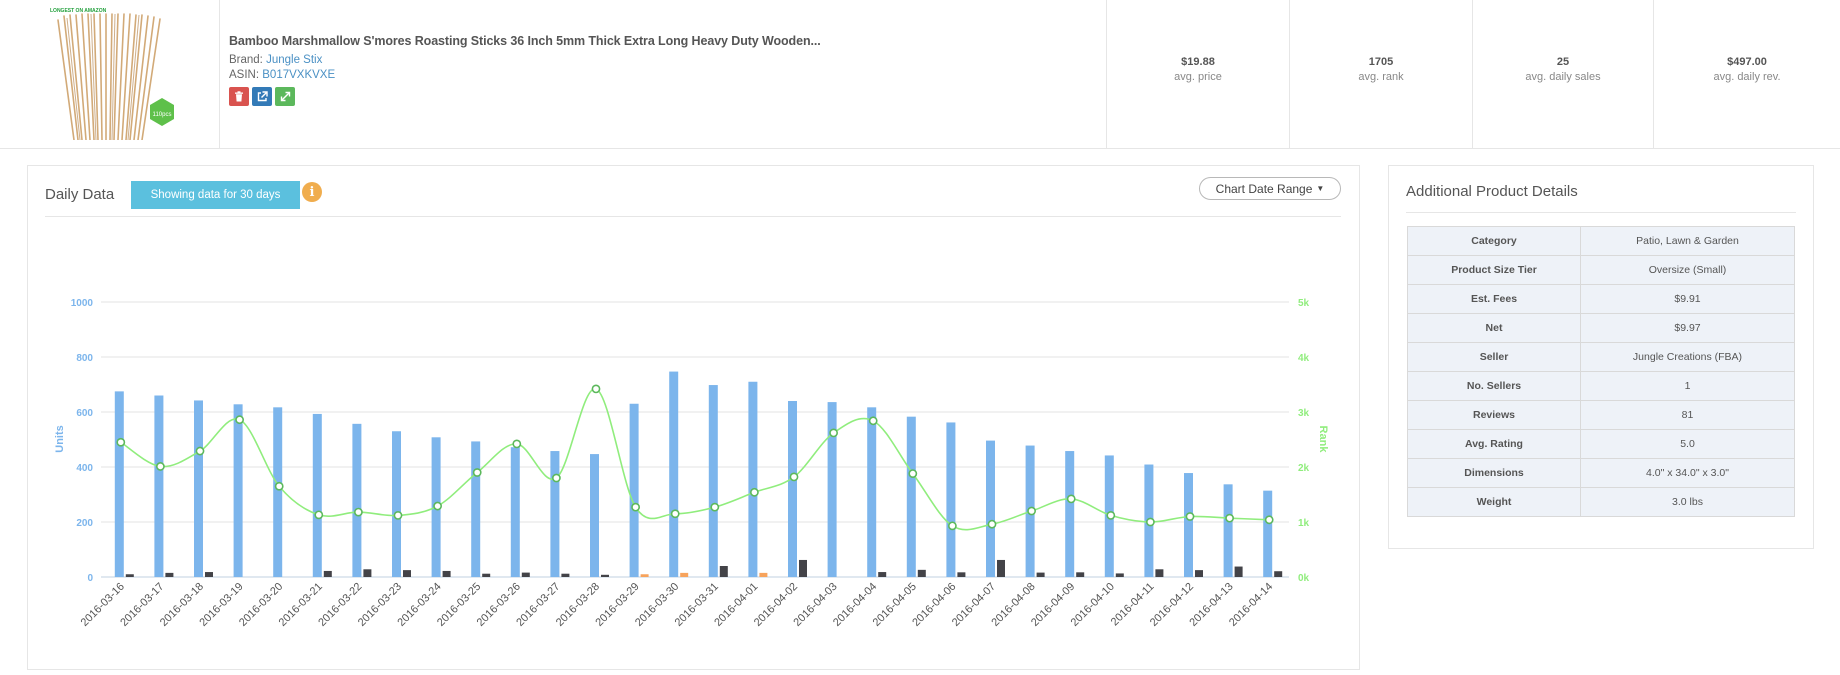  I want to click on stat-label: avg. daily sales, so click(1563, 77).